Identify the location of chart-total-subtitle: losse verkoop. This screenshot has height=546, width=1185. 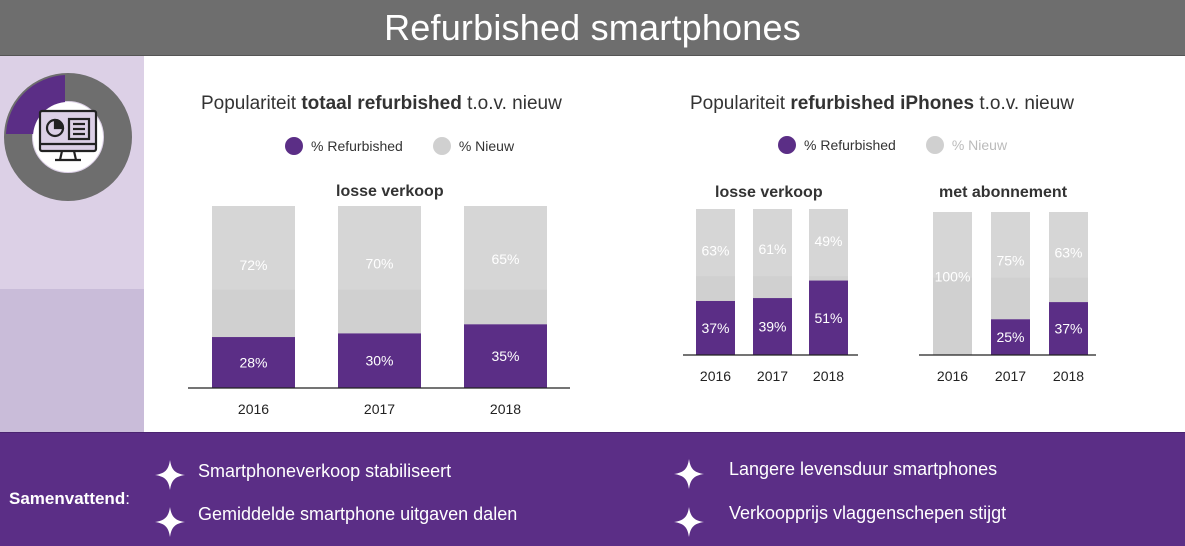
(390, 191).